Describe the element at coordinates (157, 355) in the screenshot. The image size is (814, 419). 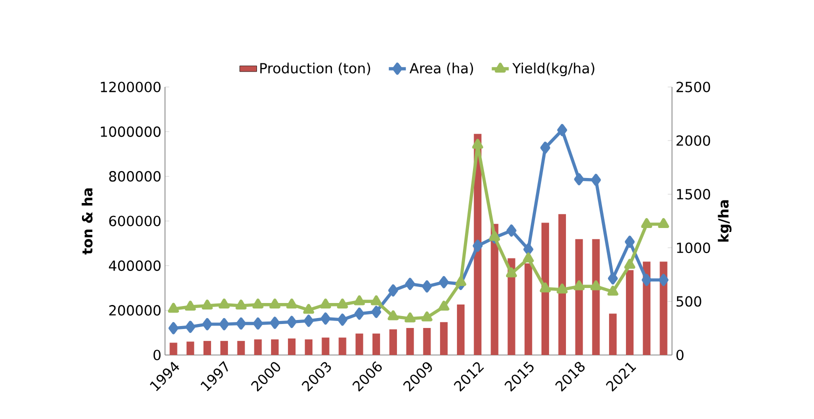
I see `y-tick-label: 0` at that location.